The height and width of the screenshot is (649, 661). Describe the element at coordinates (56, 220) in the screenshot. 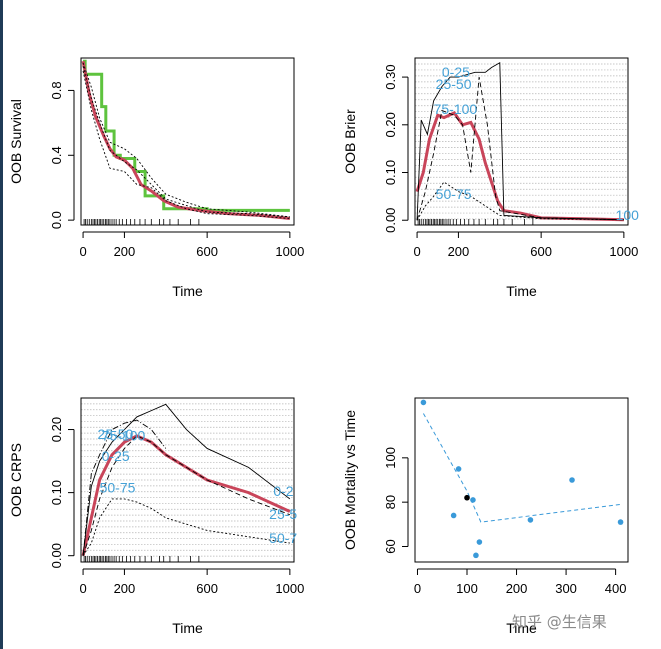

I see `y-tick-label: 0.0` at that location.